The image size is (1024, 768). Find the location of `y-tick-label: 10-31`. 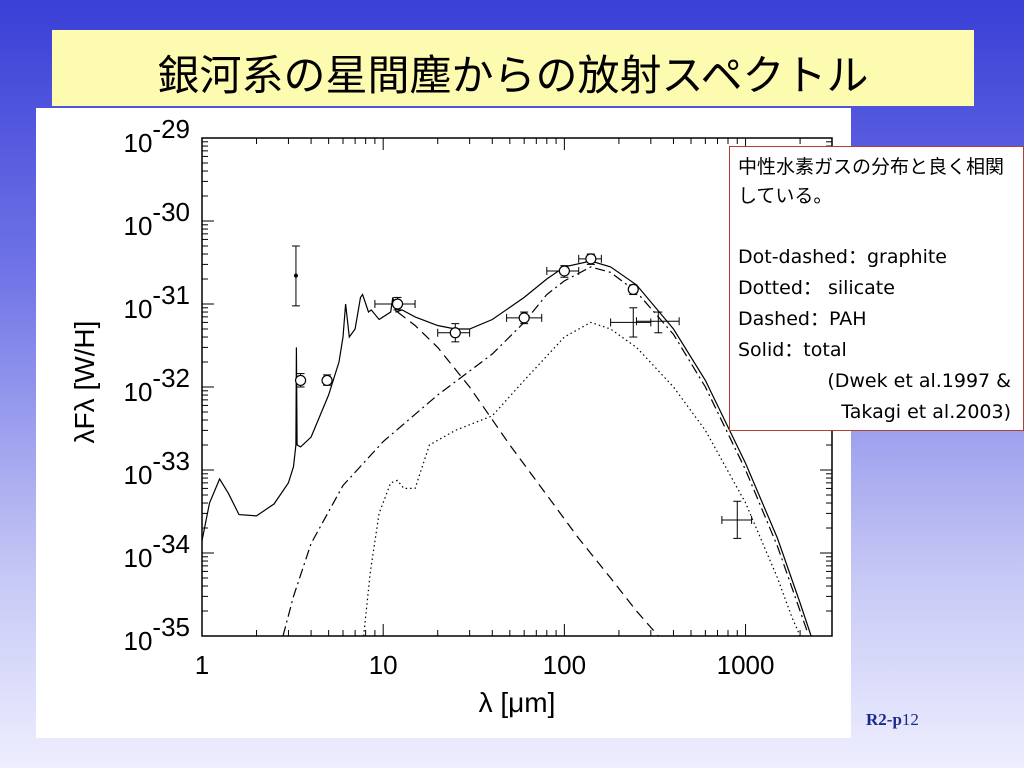

y-tick-label: 10-31 is located at coordinates (157, 302).